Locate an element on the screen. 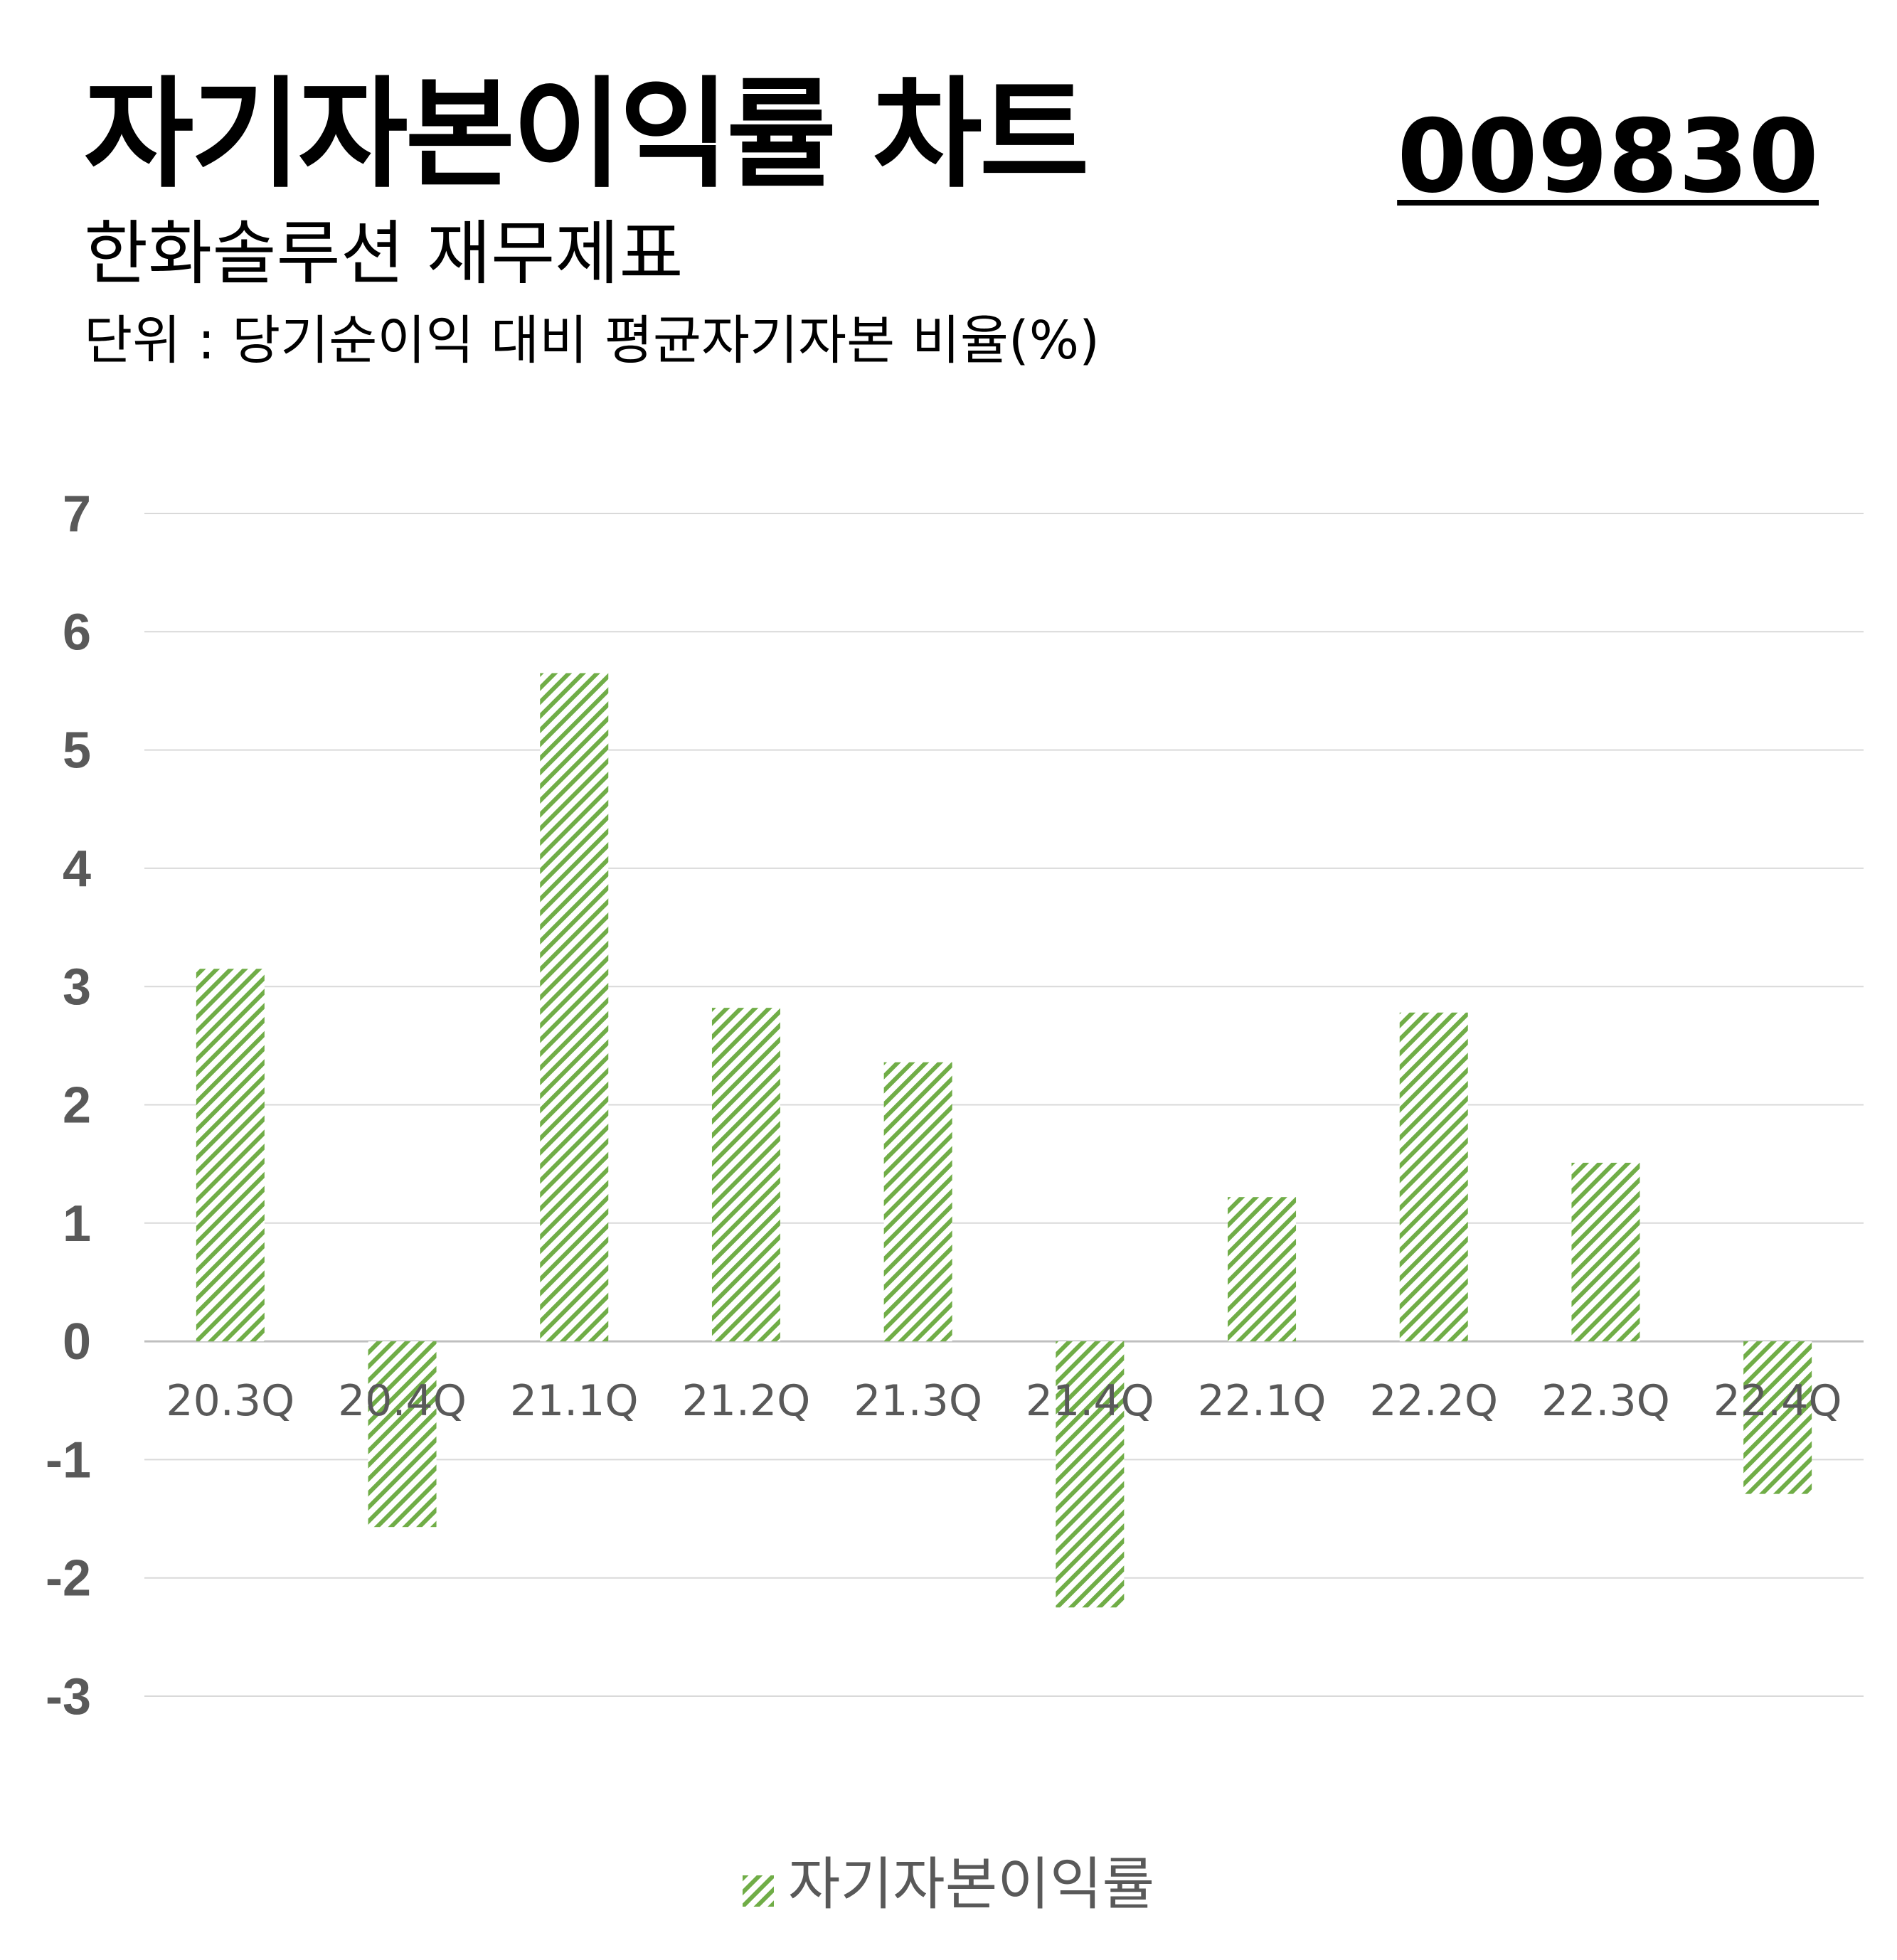 The height and width of the screenshot is (1960, 1897). stock-code: 009830 is located at coordinates (1608, 156).